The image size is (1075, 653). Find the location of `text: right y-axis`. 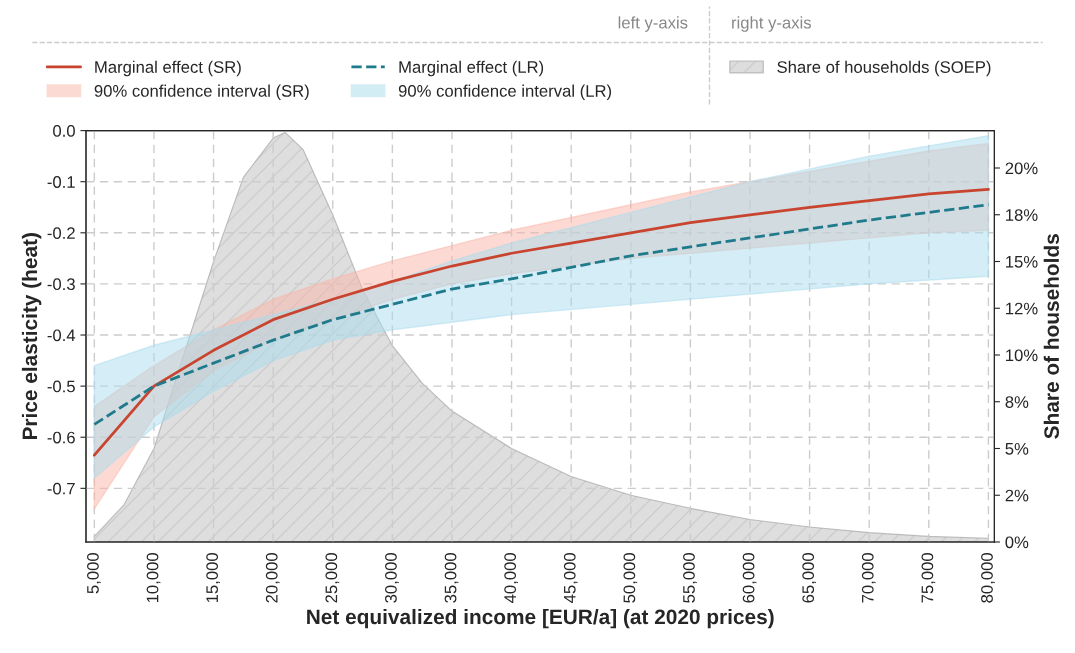

text: right y-axis is located at coordinates (771, 24).